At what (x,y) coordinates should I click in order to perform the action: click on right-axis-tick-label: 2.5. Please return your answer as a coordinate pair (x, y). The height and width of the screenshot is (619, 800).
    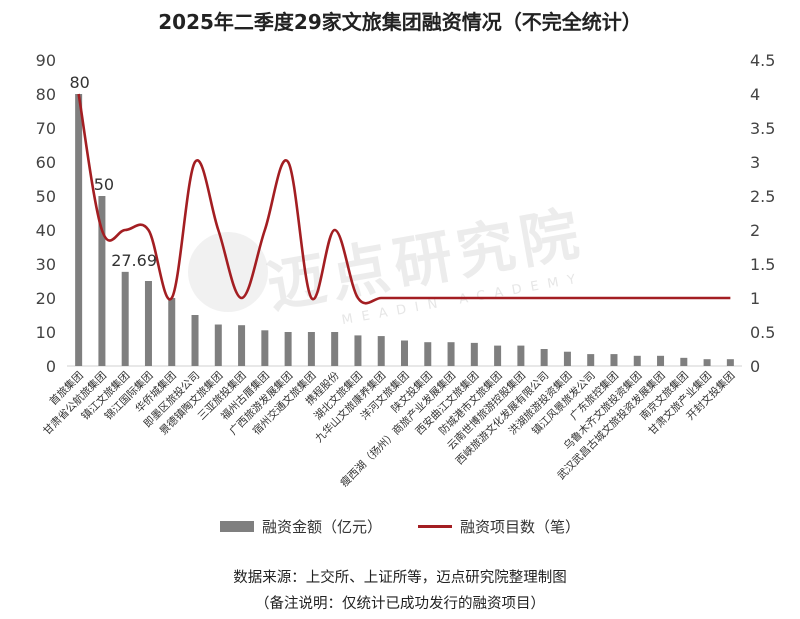
    Looking at the image, I should click on (762, 196).